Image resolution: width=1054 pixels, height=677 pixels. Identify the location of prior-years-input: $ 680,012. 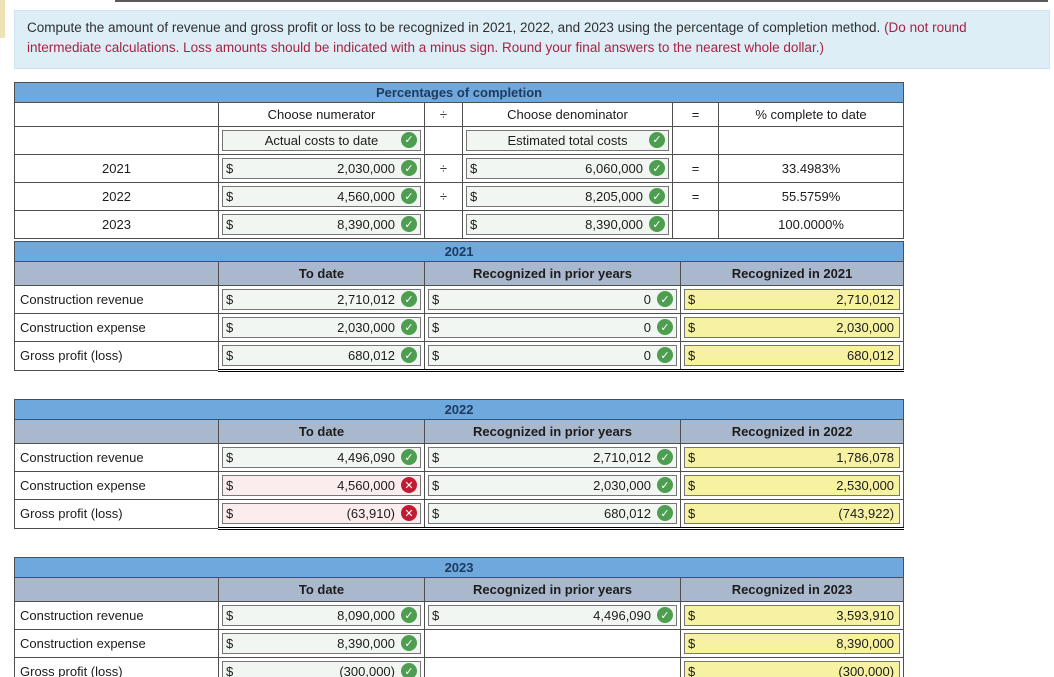
(552, 514).